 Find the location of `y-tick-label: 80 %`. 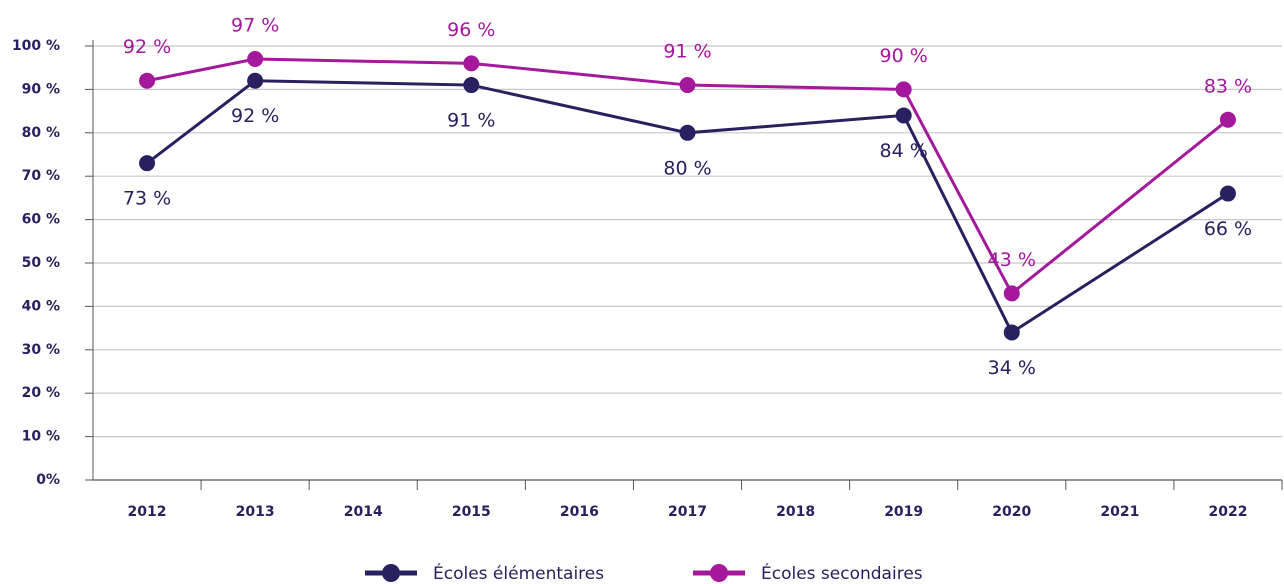

y-tick-label: 80 % is located at coordinates (41, 133).